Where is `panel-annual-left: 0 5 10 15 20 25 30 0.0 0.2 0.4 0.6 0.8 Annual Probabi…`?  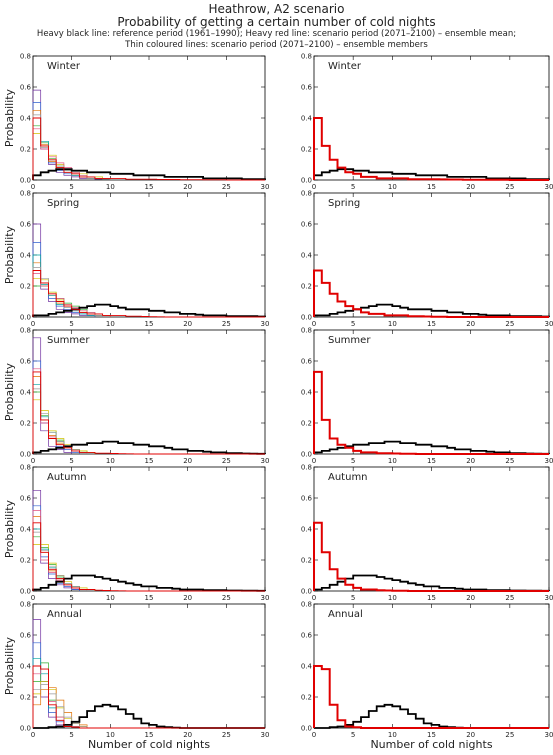 panel-annual-left: 0 5 10 15 20 25 30 0.0 0.2 0.4 0.6 0.8 Annual Probabi… is located at coordinates (136, 676).